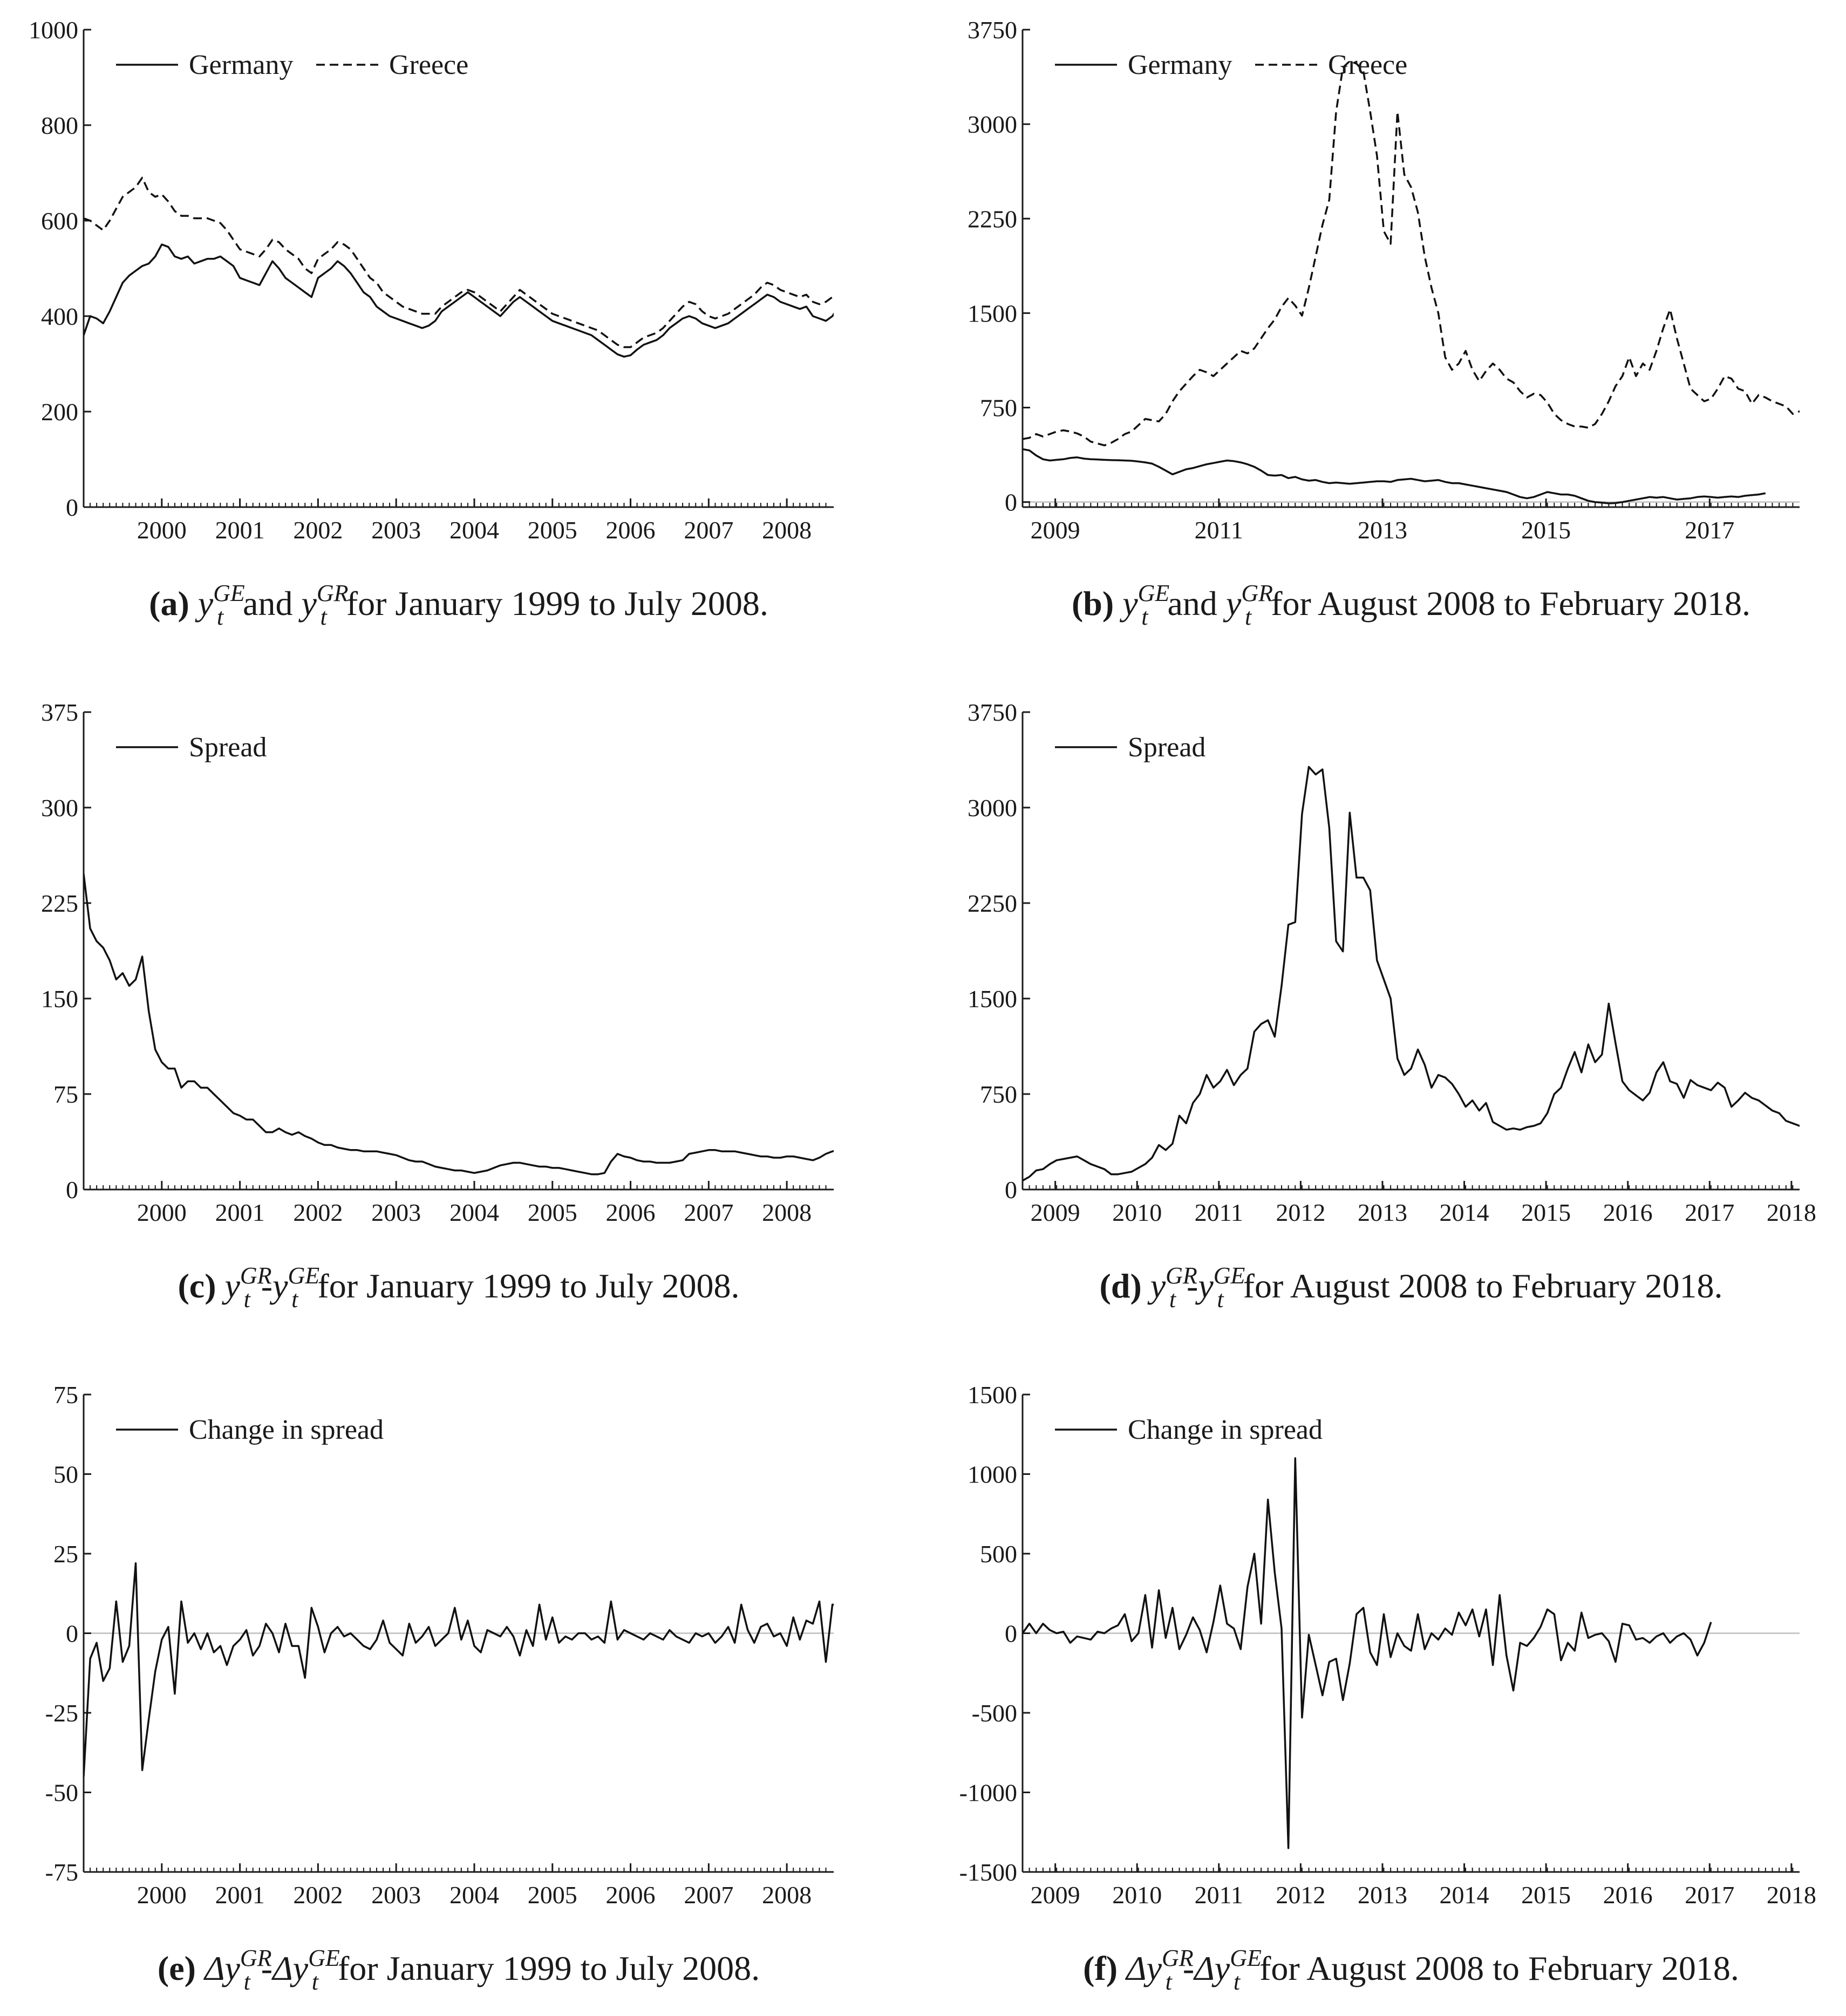 The width and height of the screenshot is (1846, 2016). What do you see at coordinates (61, 1793) in the screenshot?
I see `y-tick-label: -50` at bounding box center [61, 1793].